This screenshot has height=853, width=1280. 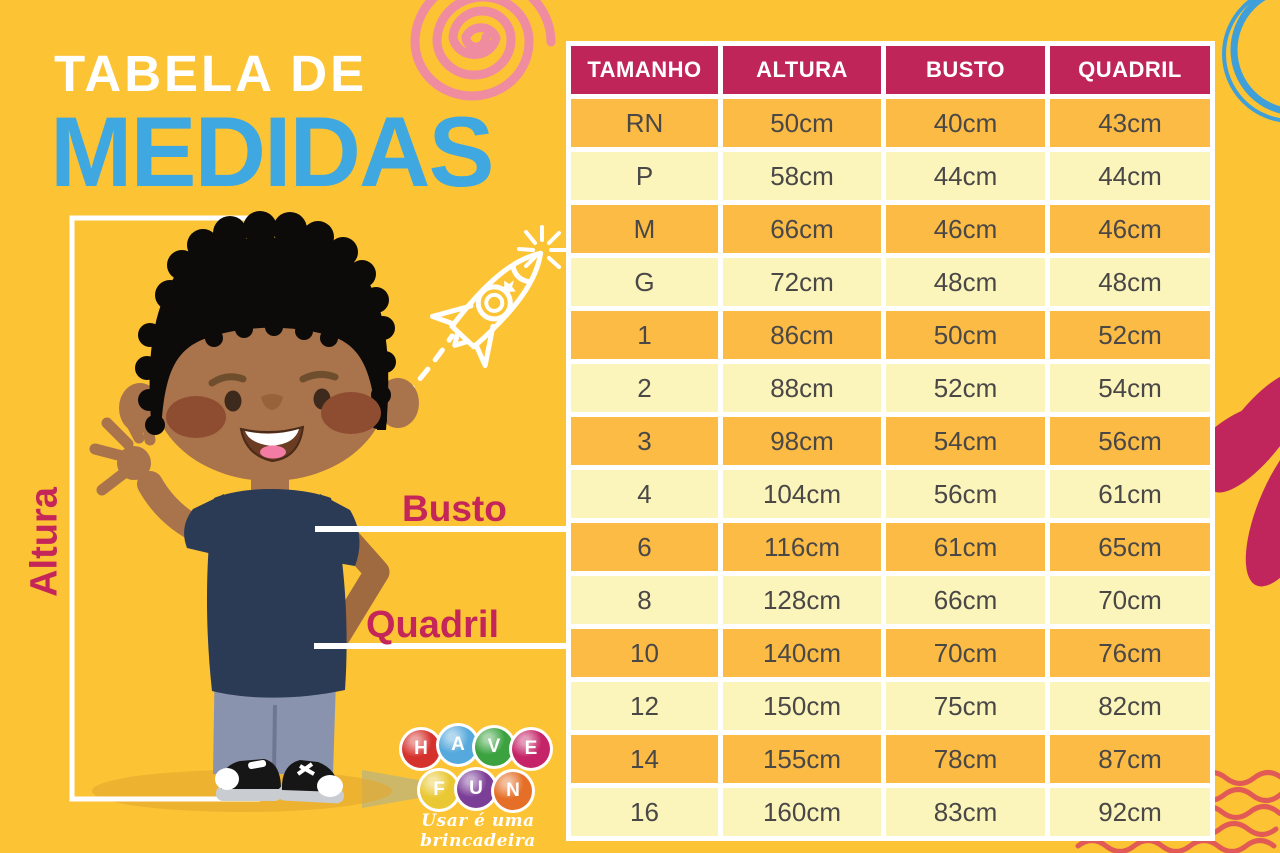 I want to click on table-cell: 116cm, so click(x=802, y=547).